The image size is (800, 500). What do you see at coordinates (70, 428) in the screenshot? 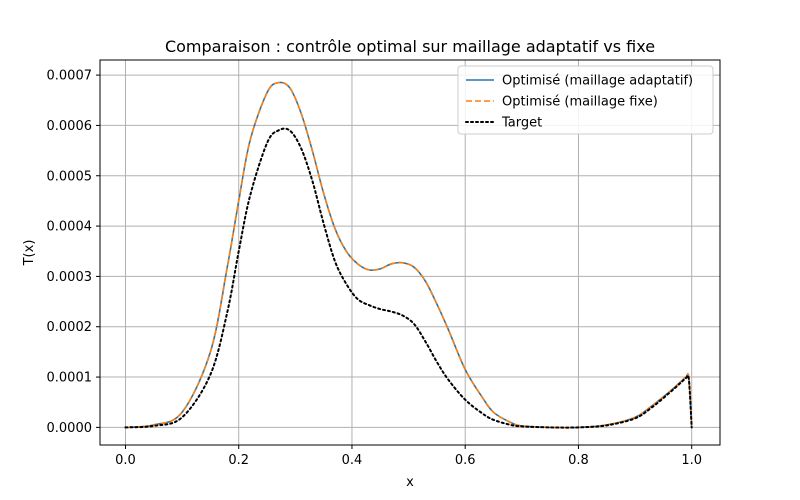
I see `y-tick-label: 0.0000` at bounding box center [70, 428].